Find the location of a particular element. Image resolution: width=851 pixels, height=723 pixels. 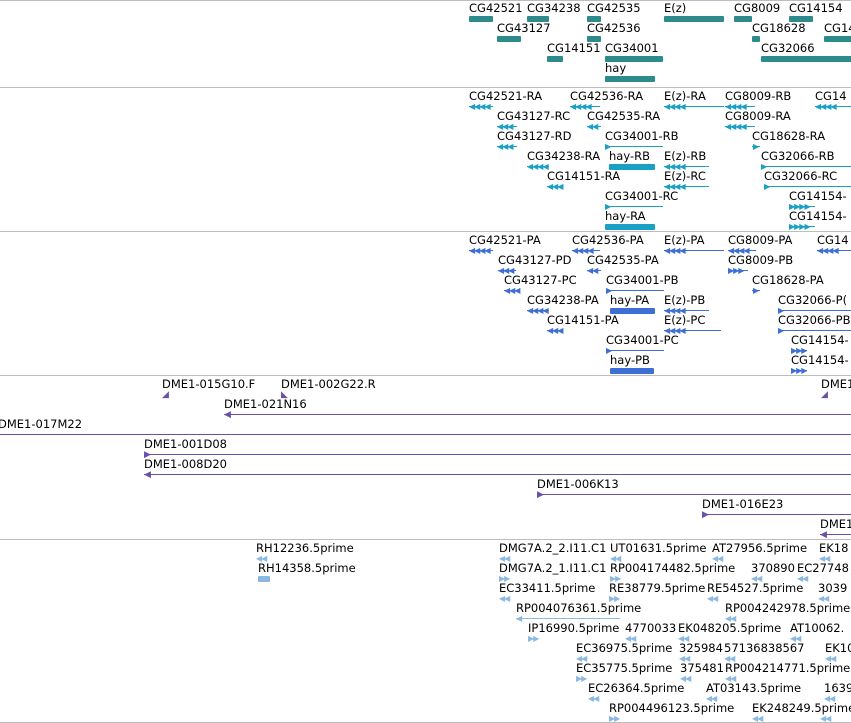

feature-proteins: CG8009-PA ◀◀◀◀ is located at coordinates (760, 244).